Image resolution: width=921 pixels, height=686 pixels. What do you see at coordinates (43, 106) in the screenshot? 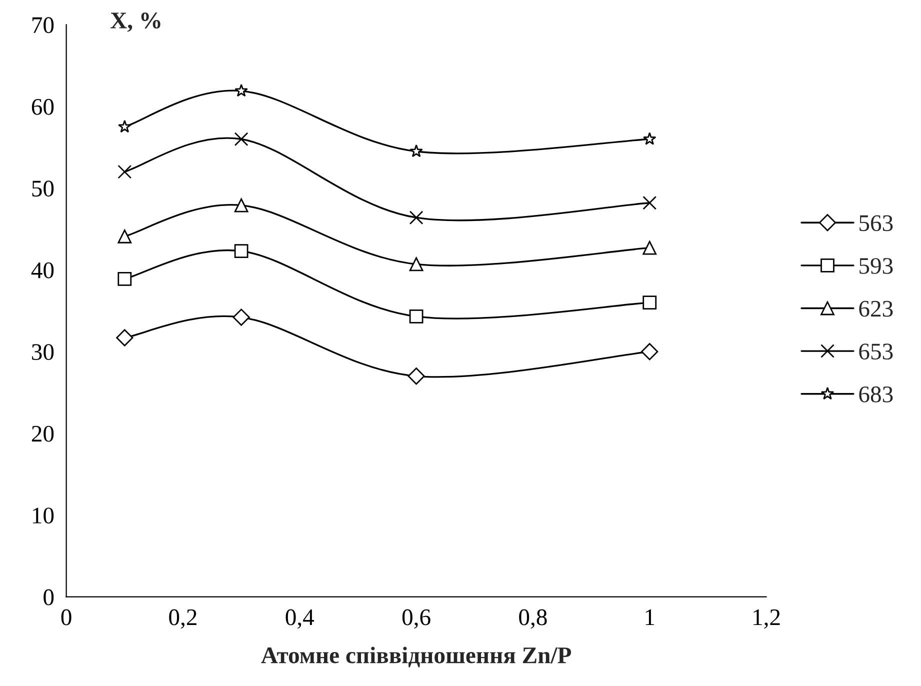
I see `y-tick-label: 60` at bounding box center [43, 106].